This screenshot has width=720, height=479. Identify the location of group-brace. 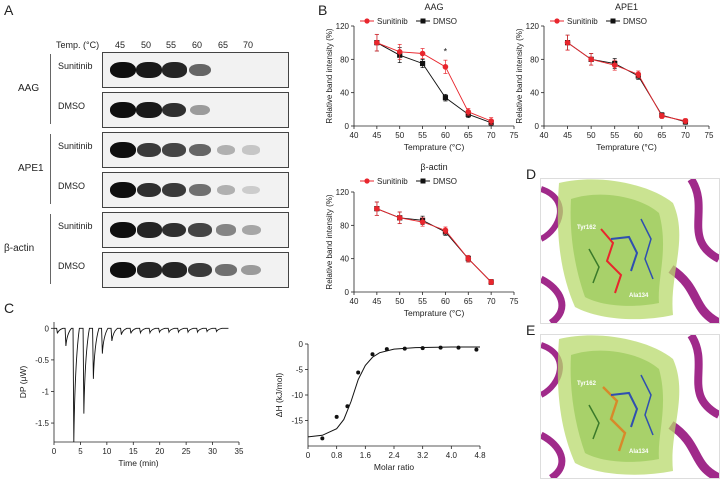
(50, 169).